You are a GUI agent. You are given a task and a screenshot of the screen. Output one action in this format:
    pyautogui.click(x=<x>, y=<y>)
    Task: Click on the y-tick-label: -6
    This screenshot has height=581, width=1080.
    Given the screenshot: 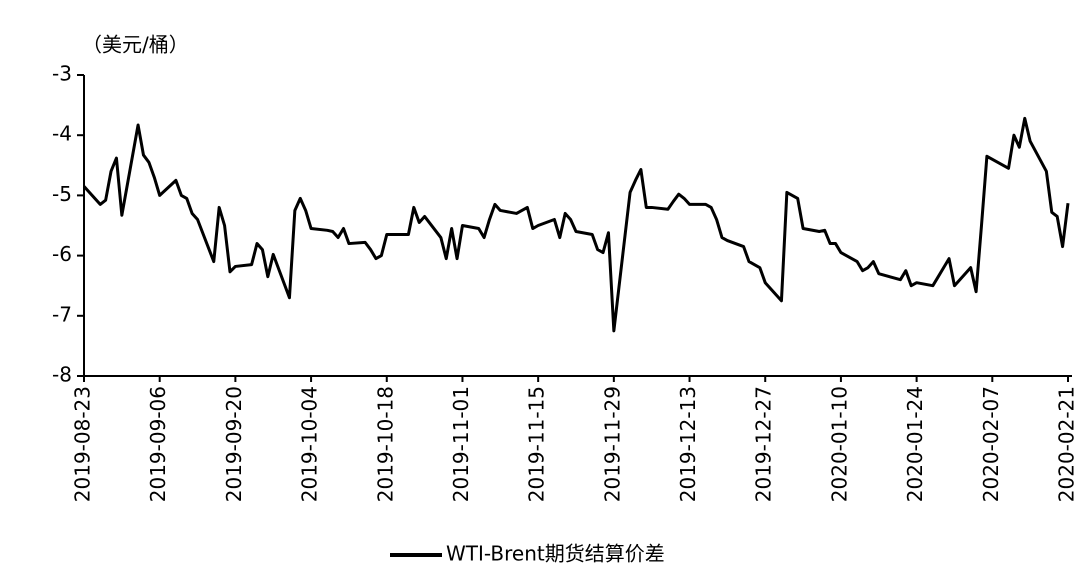 What is the action you would take?
    pyautogui.click(x=62, y=254)
    